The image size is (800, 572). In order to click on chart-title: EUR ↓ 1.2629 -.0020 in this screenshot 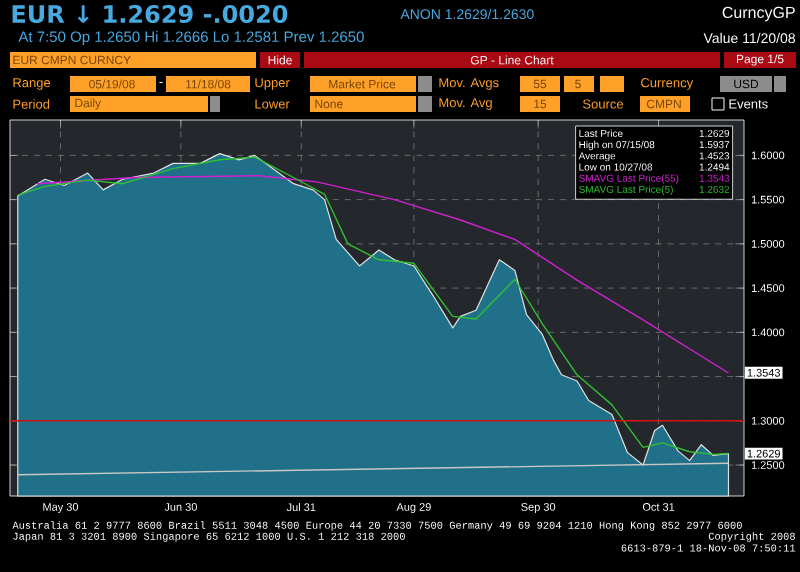, I will do `click(150, 14)`.